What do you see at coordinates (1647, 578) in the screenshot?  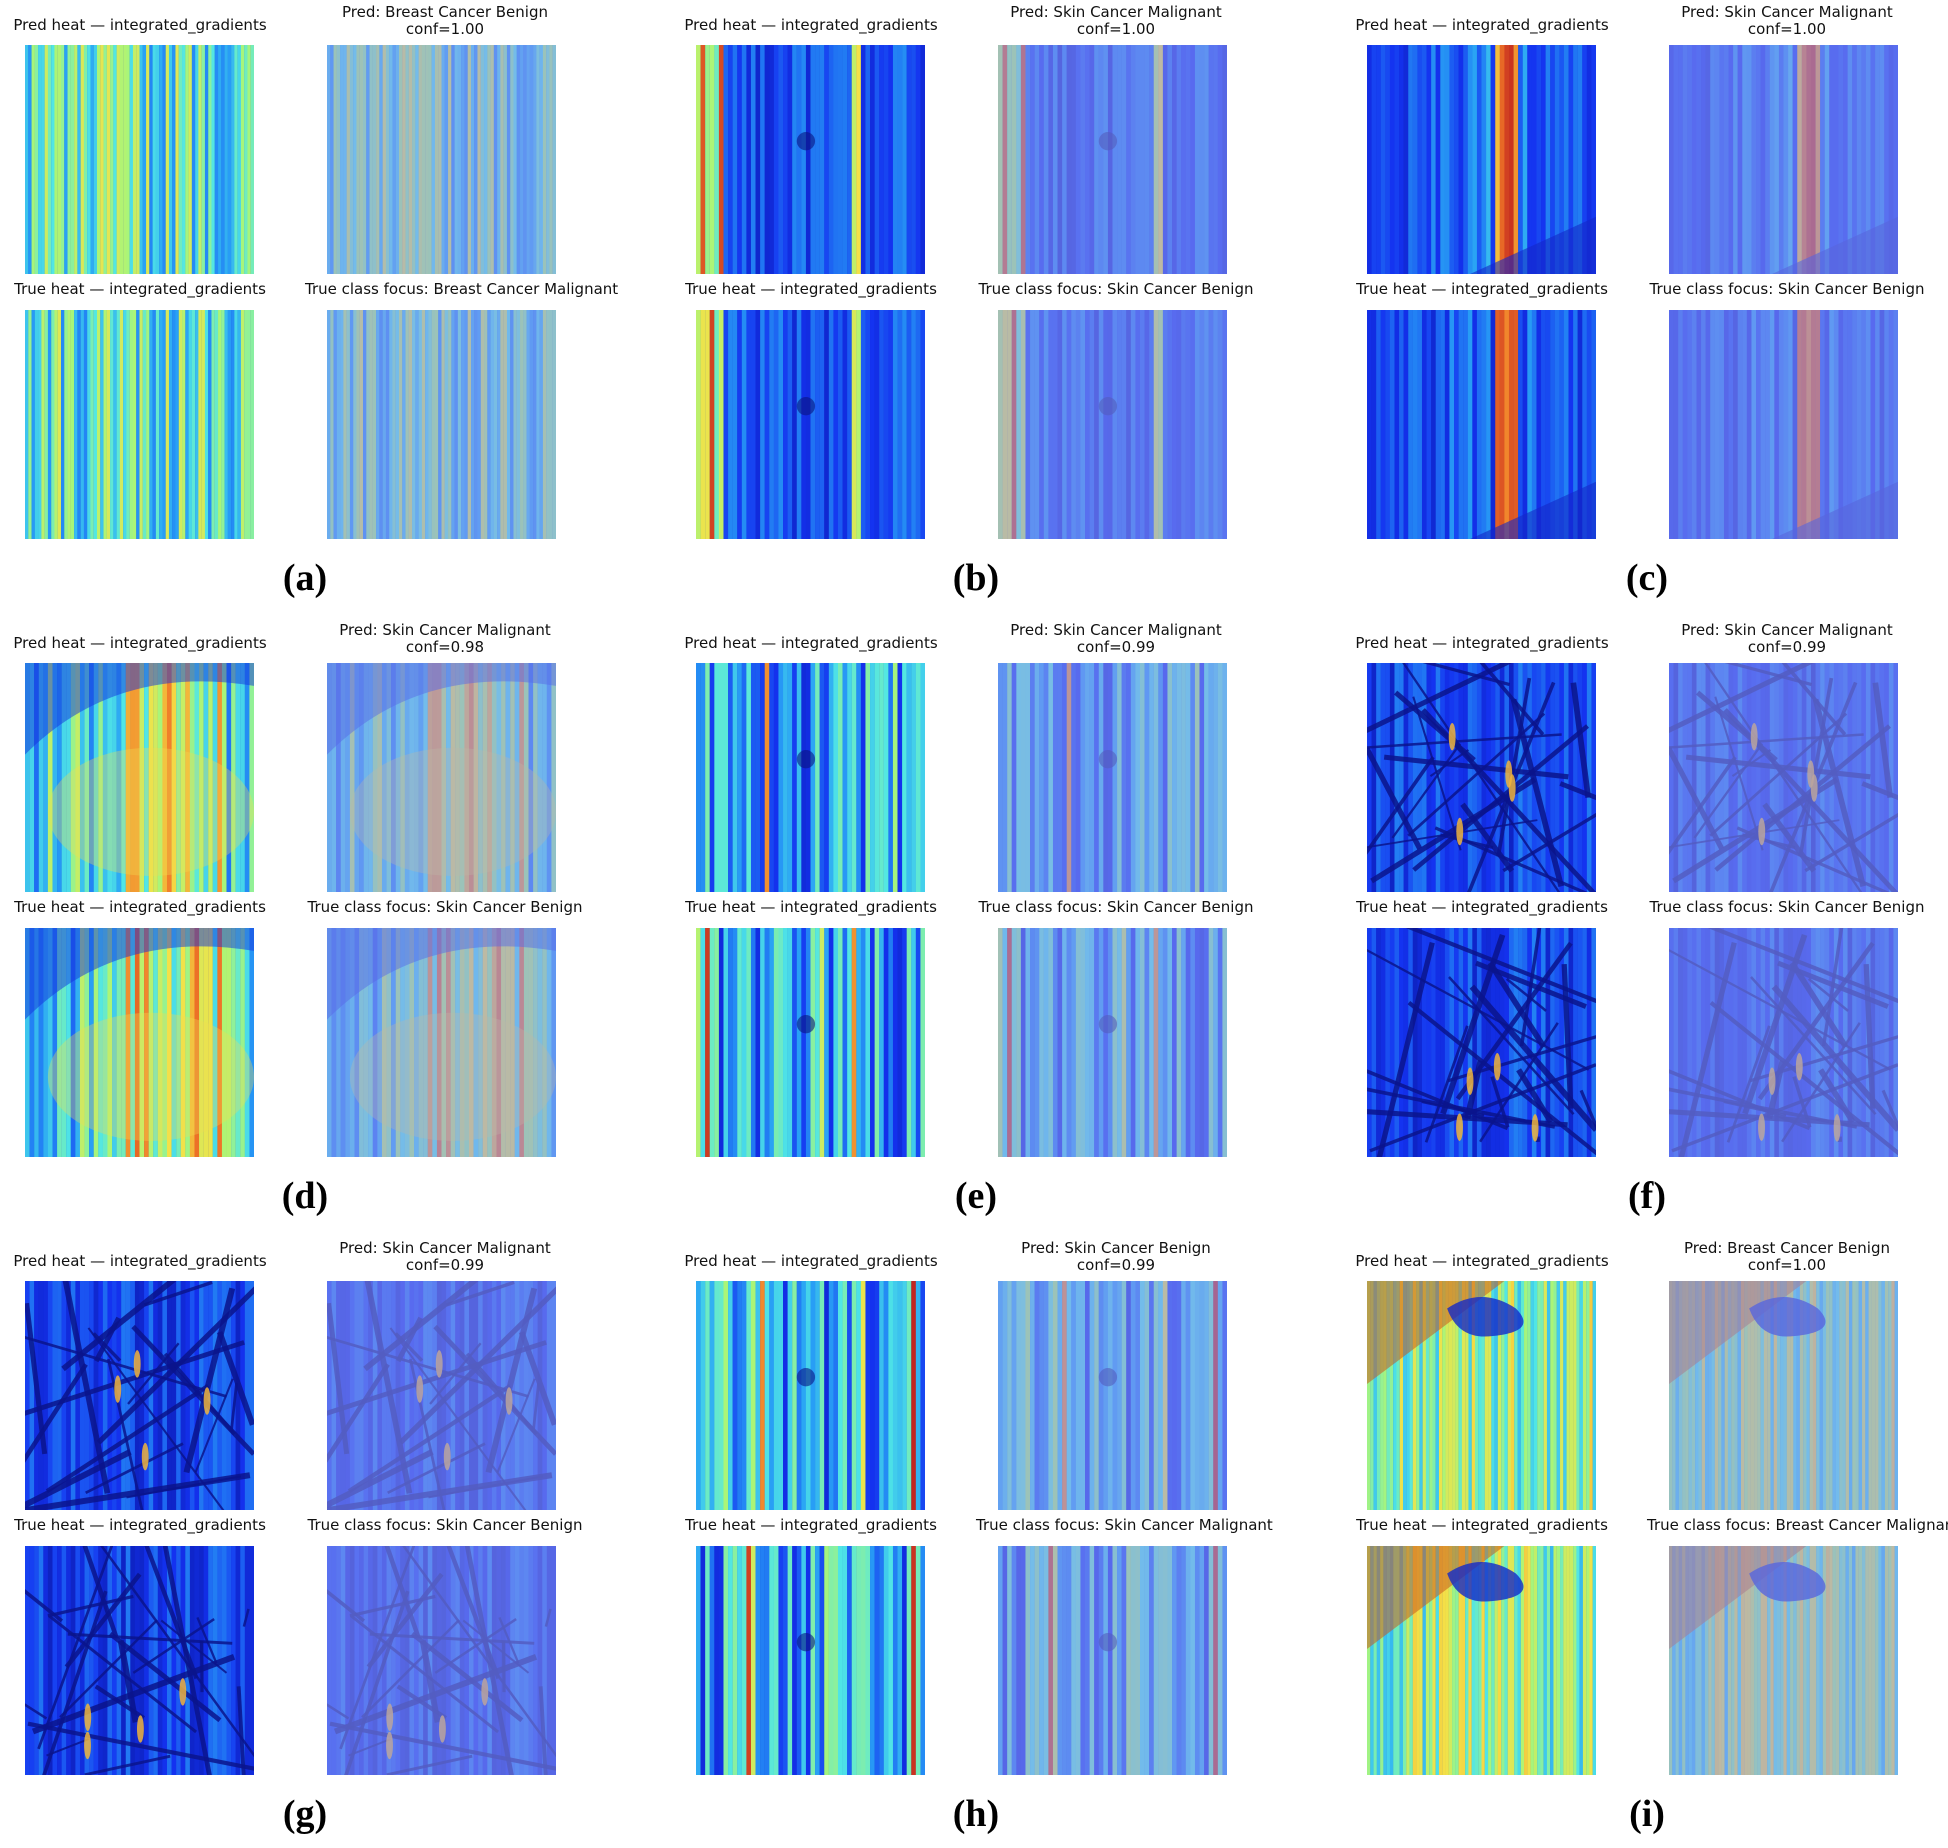 I see `panel-caption: (c)` at bounding box center [1647, 578].